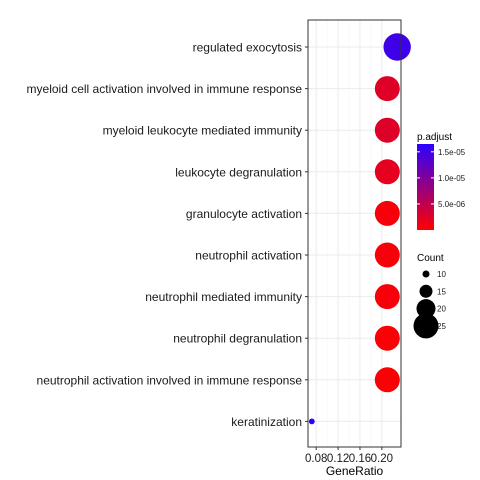 Image resolution: width=480 pixels, height=480 pixels. I want to click on size-legend-label: 25, so click(441, 326).